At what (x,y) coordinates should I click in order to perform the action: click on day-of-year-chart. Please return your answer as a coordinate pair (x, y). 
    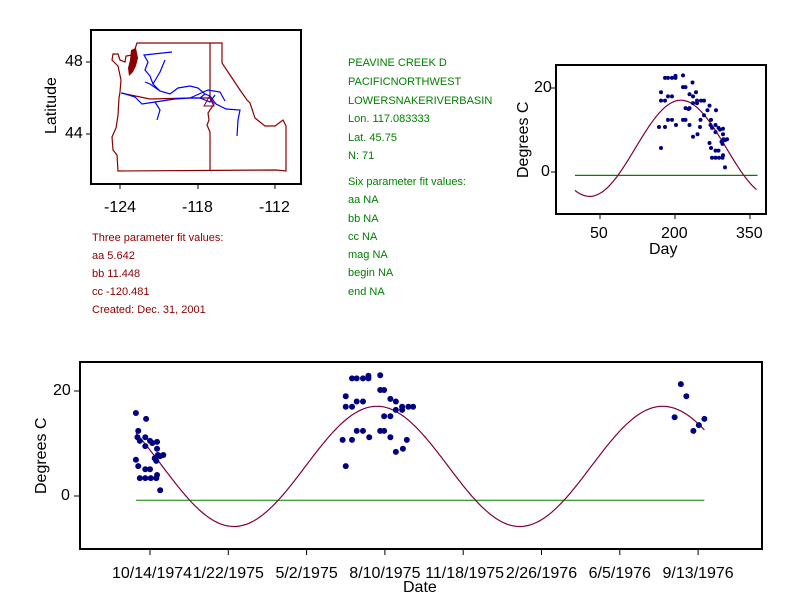
    Looking at the image, I should click on (659, 141).